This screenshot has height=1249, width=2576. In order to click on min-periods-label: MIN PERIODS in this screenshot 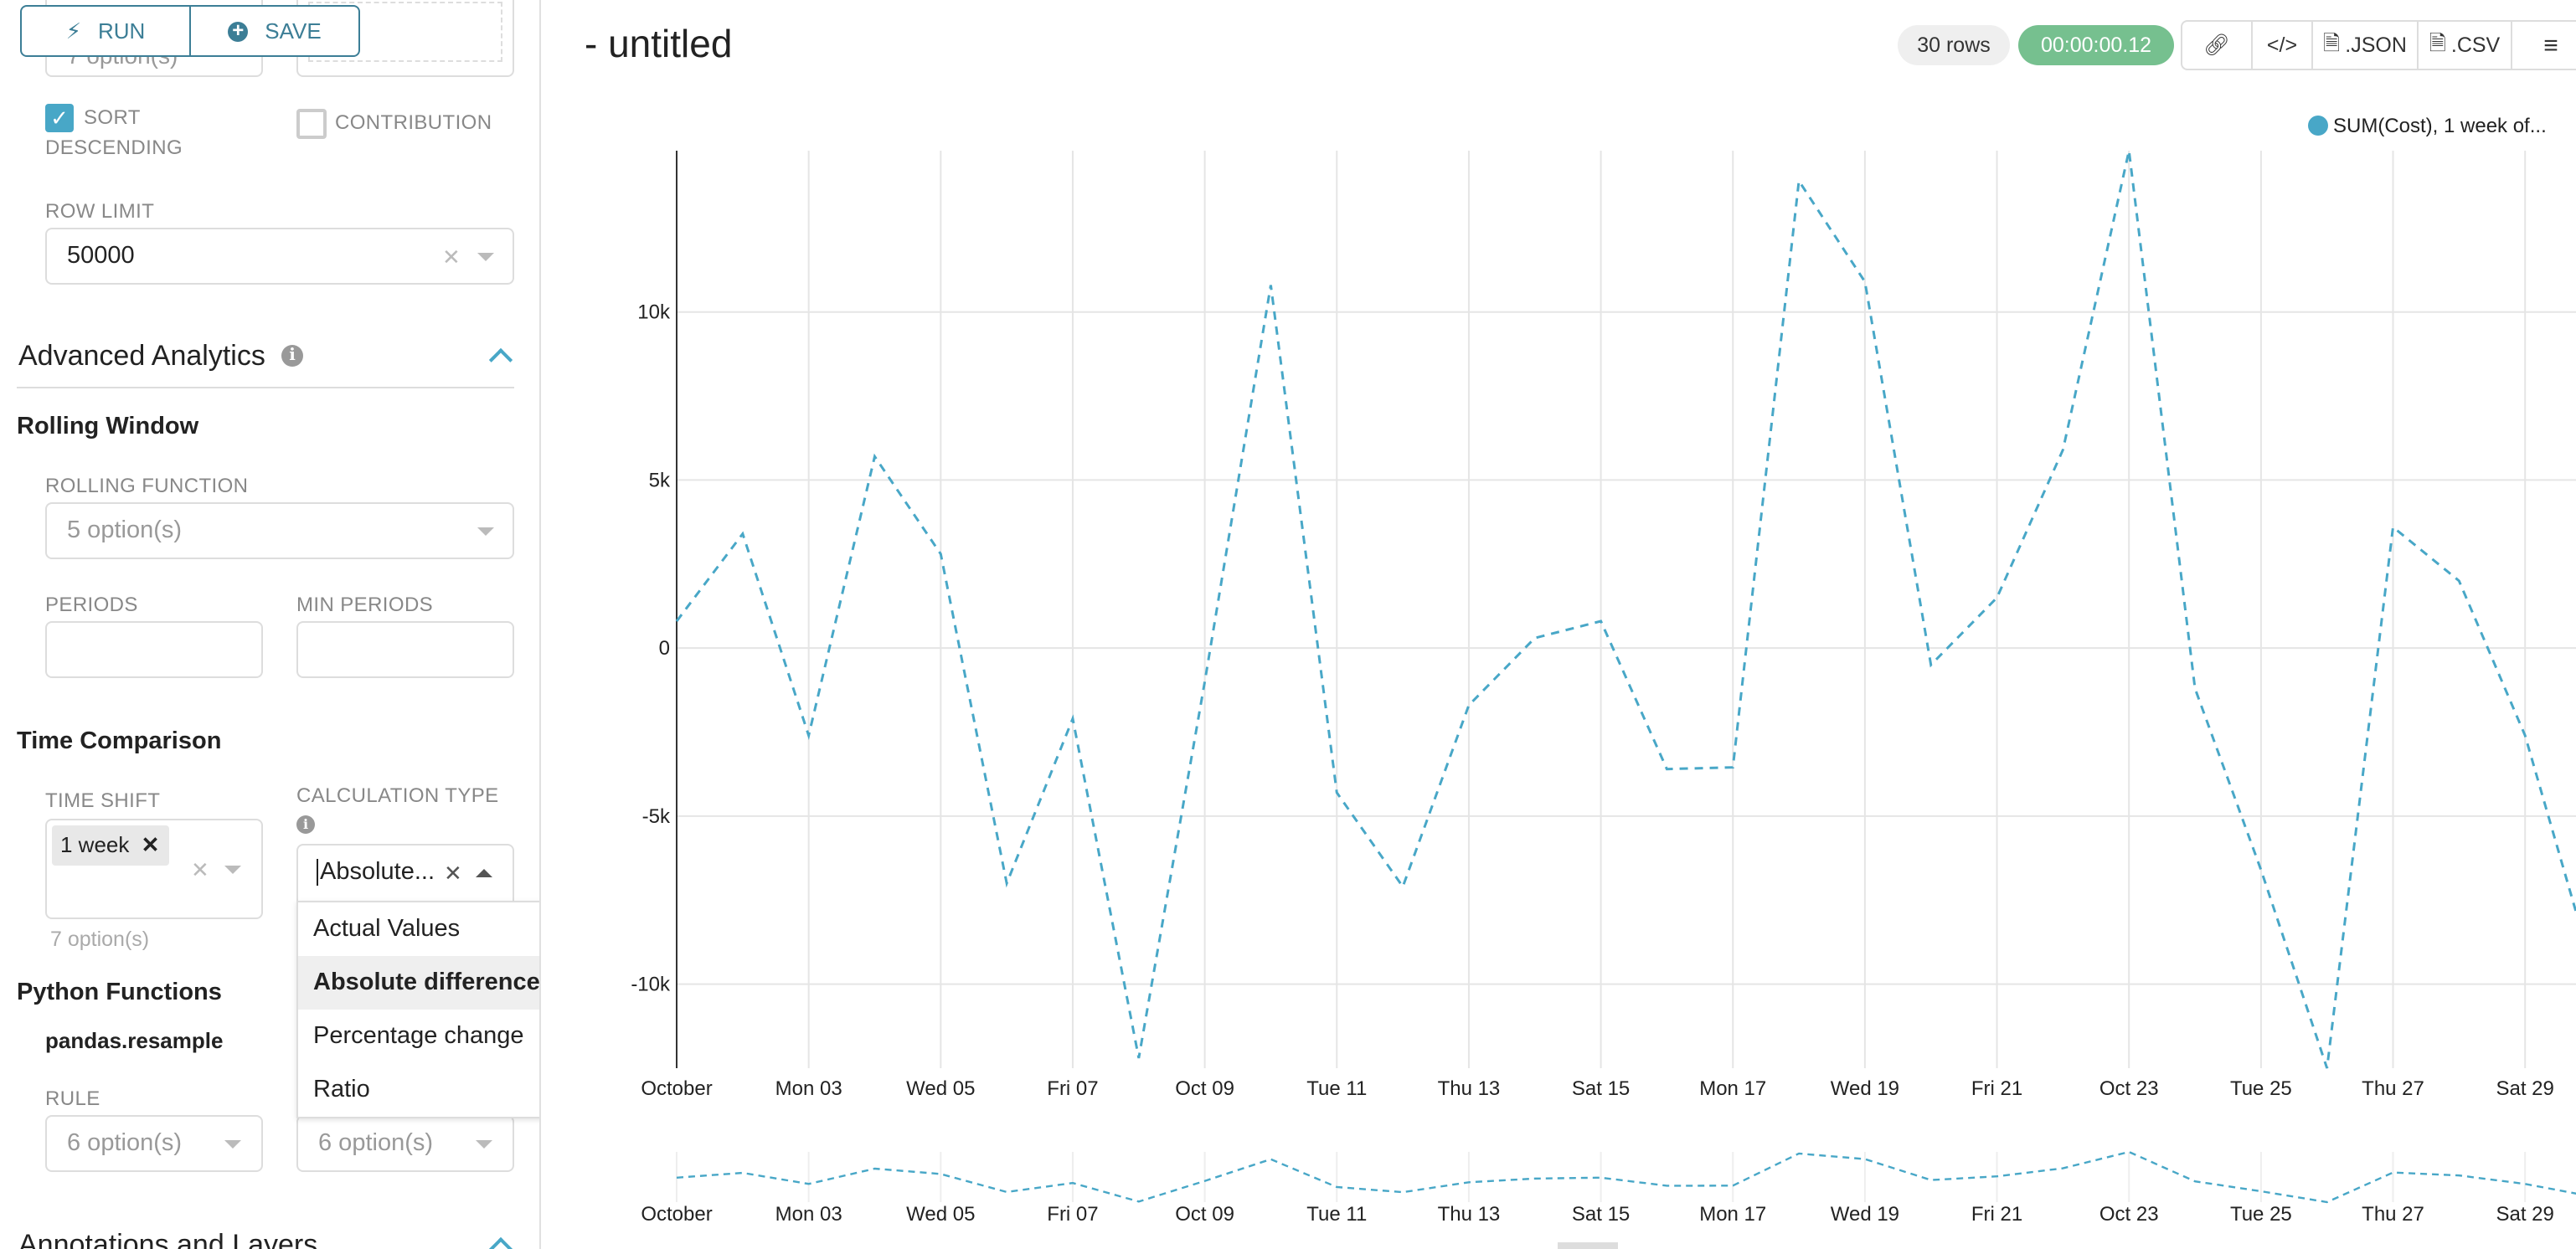, I will do `click(365, 604)`.